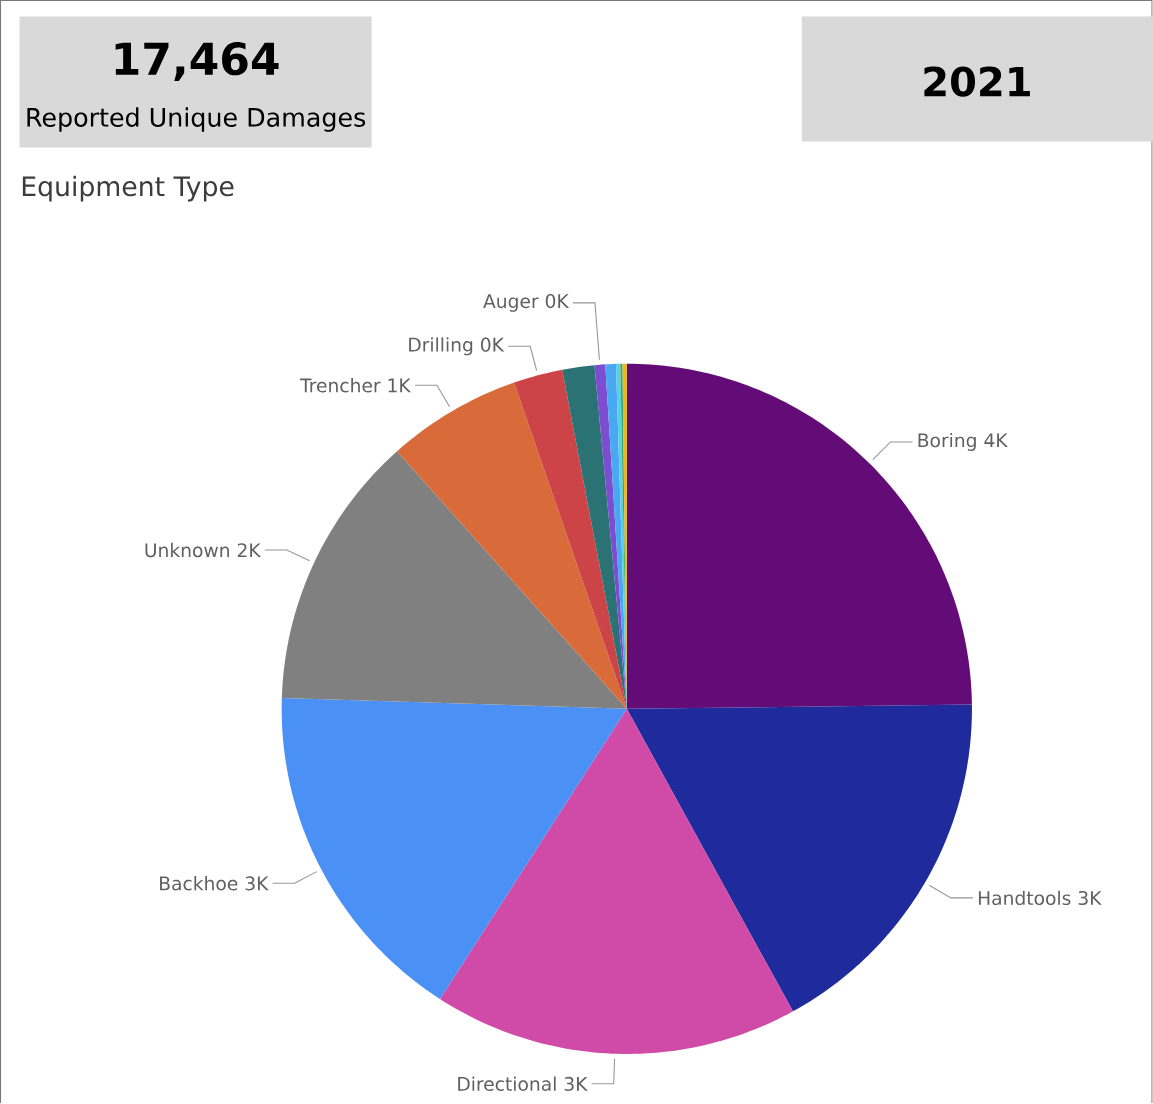 The width and height of the screenshot is (1153, 1104). I want to click on data-label: 1K, so click(400, 385).